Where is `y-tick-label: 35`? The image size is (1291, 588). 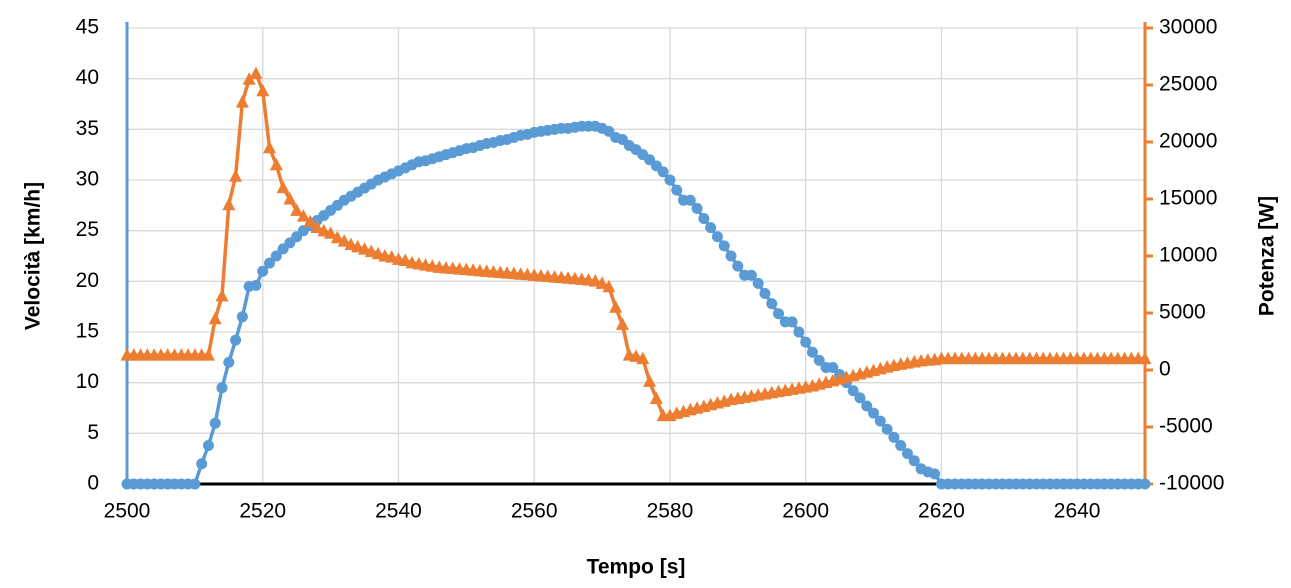 y-tick-label: 35 is located at coordinates (87, 128).